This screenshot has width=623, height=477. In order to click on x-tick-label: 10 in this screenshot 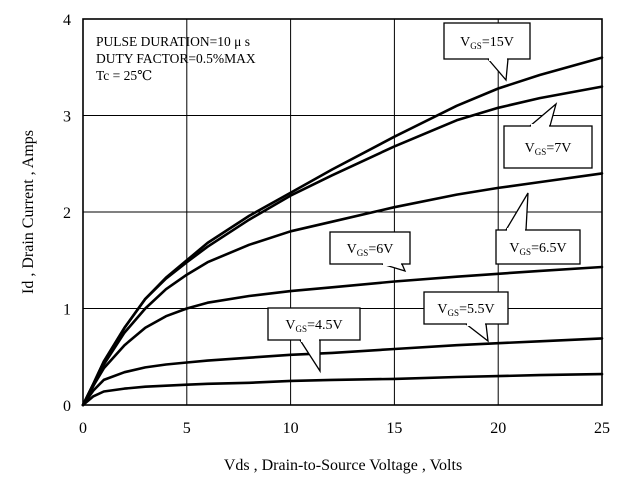, I will do `click(291, 428)`.